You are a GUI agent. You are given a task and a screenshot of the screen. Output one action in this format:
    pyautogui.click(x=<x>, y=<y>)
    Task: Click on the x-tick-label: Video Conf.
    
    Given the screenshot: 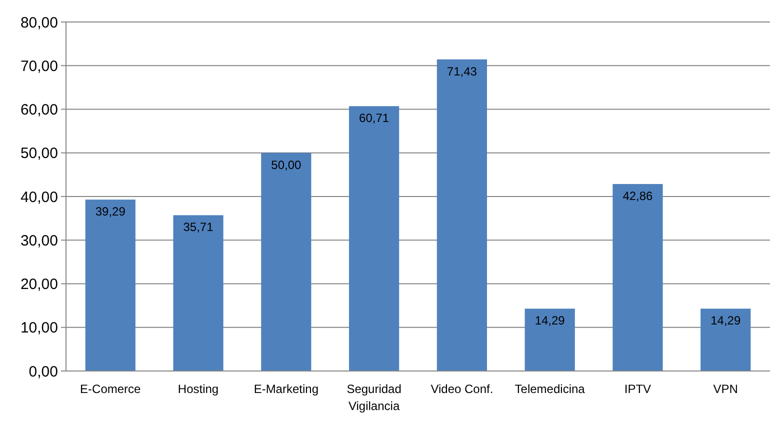 What is the action you would take?
    pyautogui.click(x=462, y=389)
    